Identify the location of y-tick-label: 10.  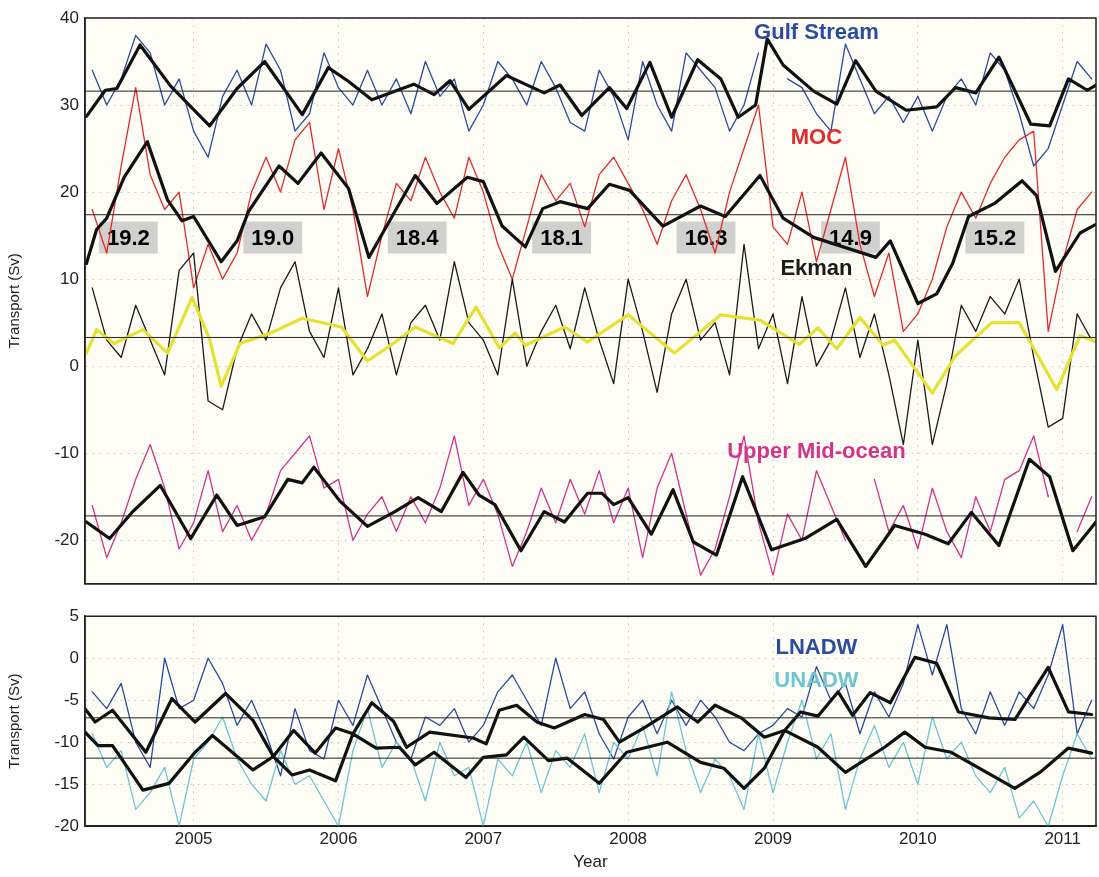
(69, 278).